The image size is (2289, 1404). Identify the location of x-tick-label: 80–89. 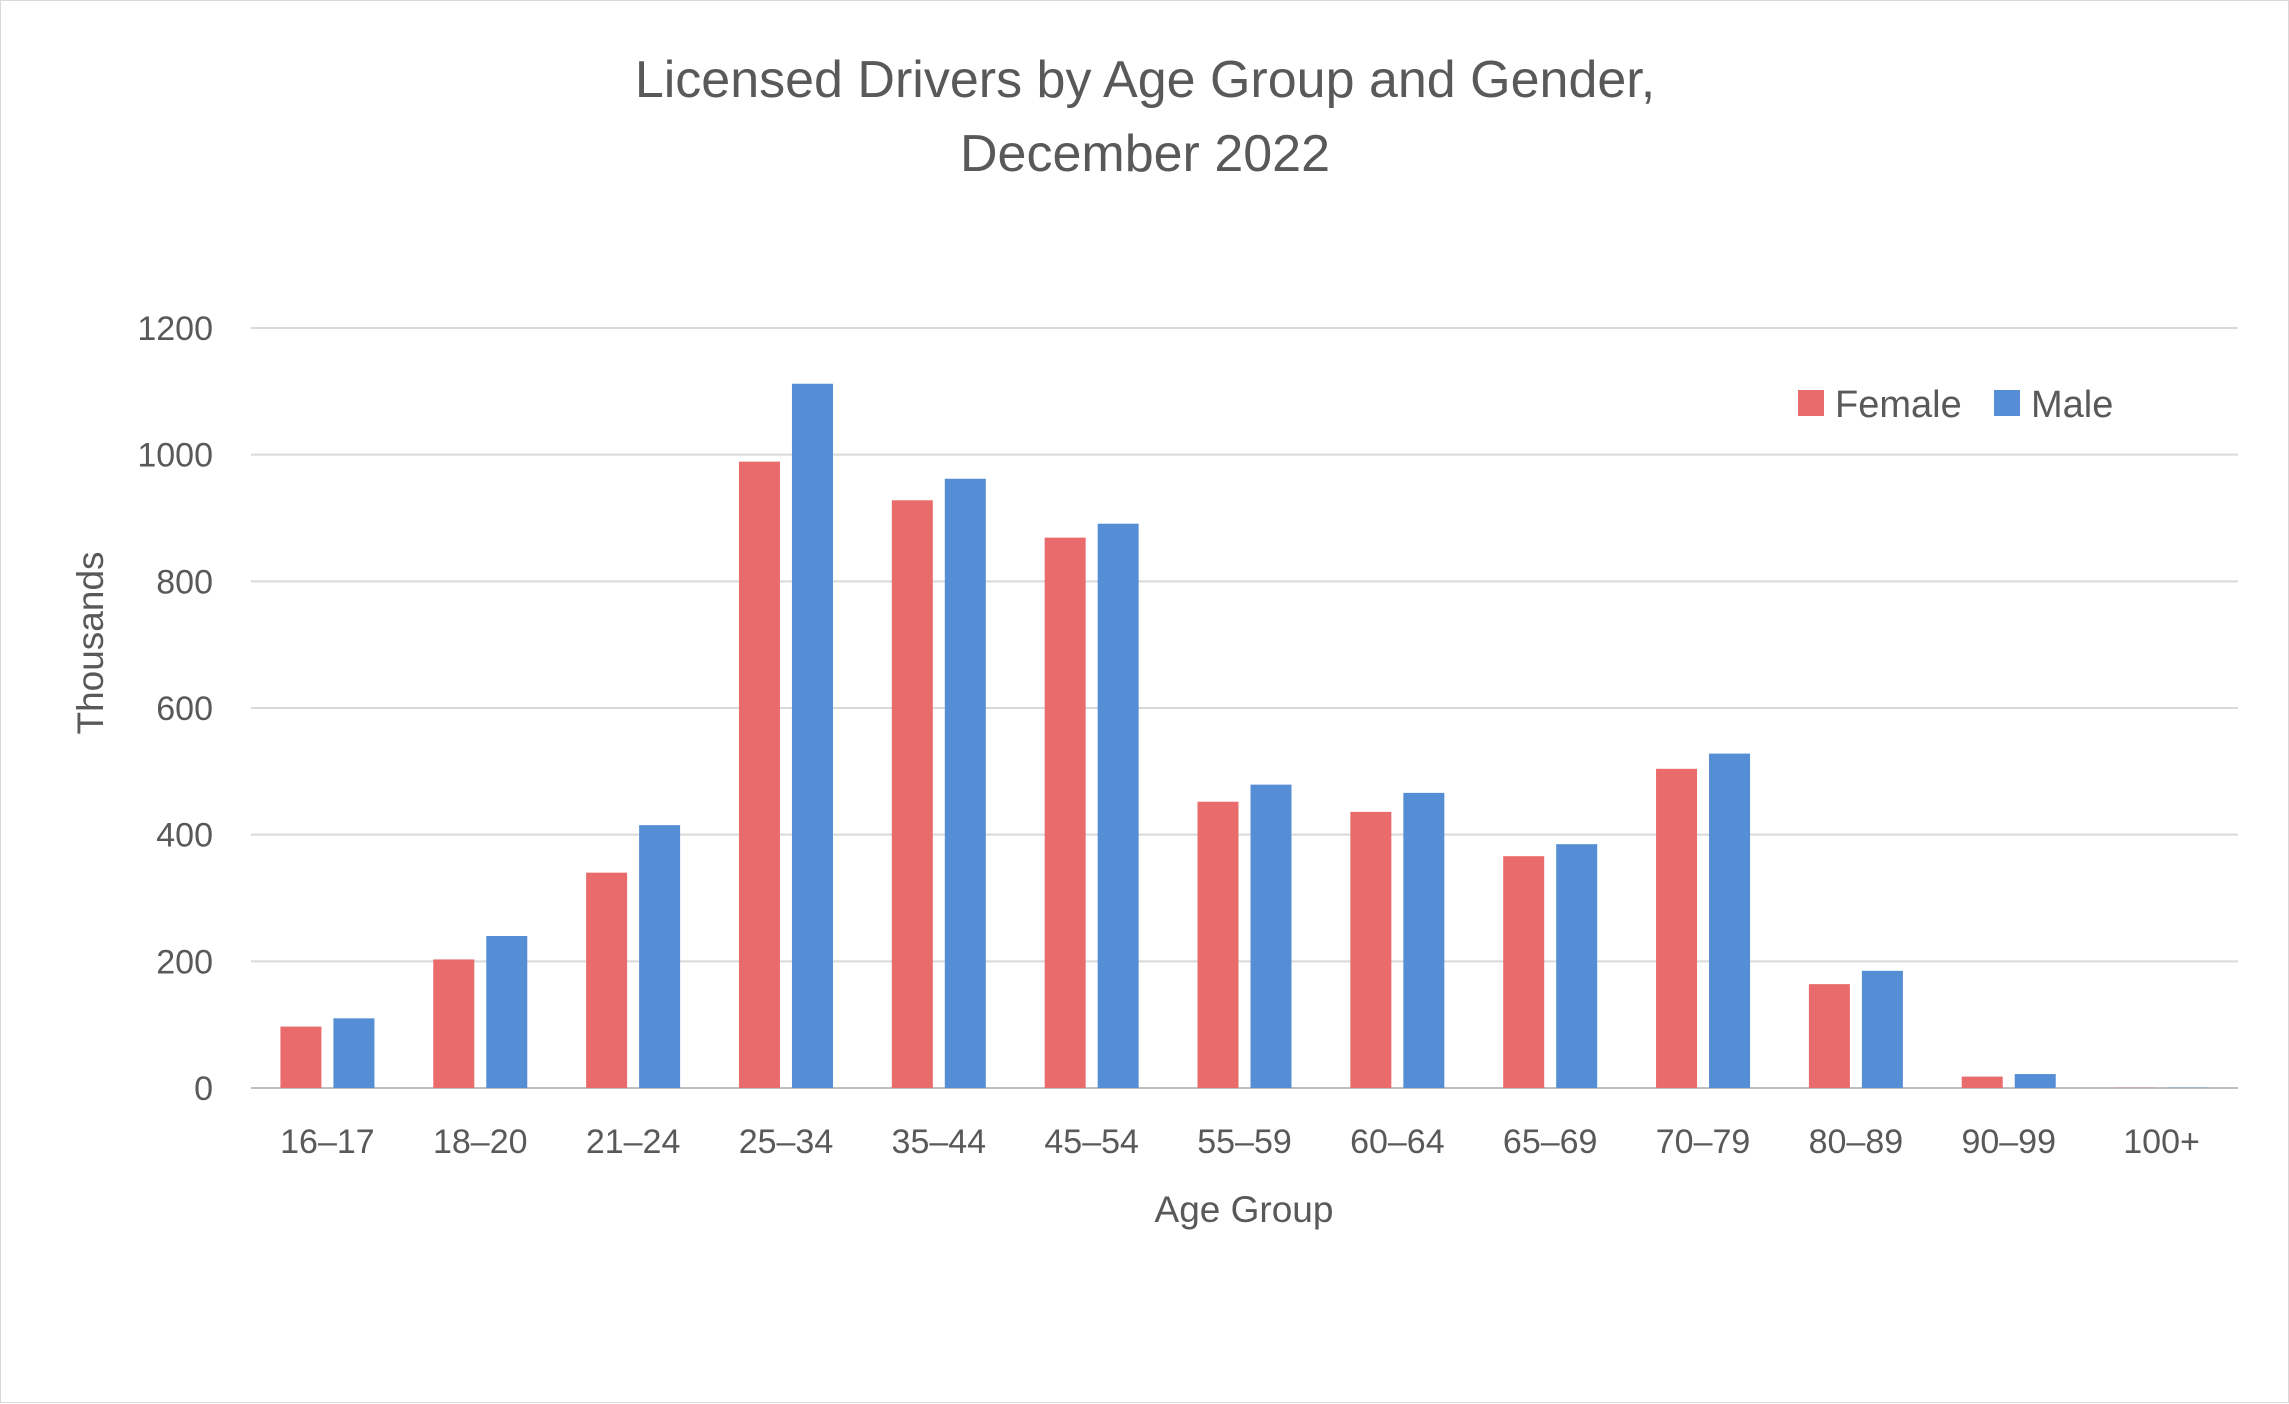
(1856, 1142).